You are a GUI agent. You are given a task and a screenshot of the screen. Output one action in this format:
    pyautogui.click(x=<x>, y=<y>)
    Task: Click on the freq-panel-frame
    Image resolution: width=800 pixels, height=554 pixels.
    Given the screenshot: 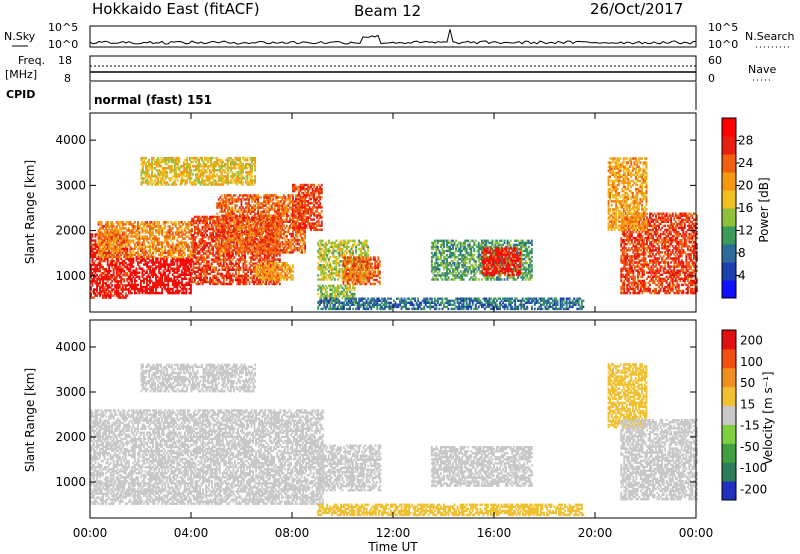 What is the action you would take?
    pyautogui.click(x=393, y=68)
    